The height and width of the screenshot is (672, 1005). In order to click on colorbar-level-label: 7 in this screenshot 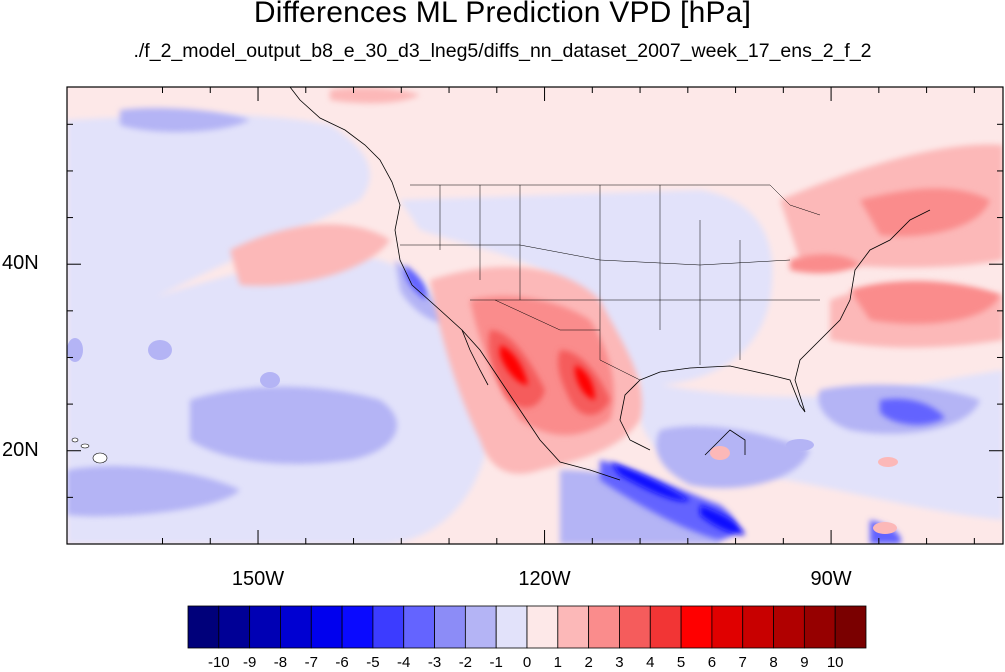, I will do `click(742, 662)`.